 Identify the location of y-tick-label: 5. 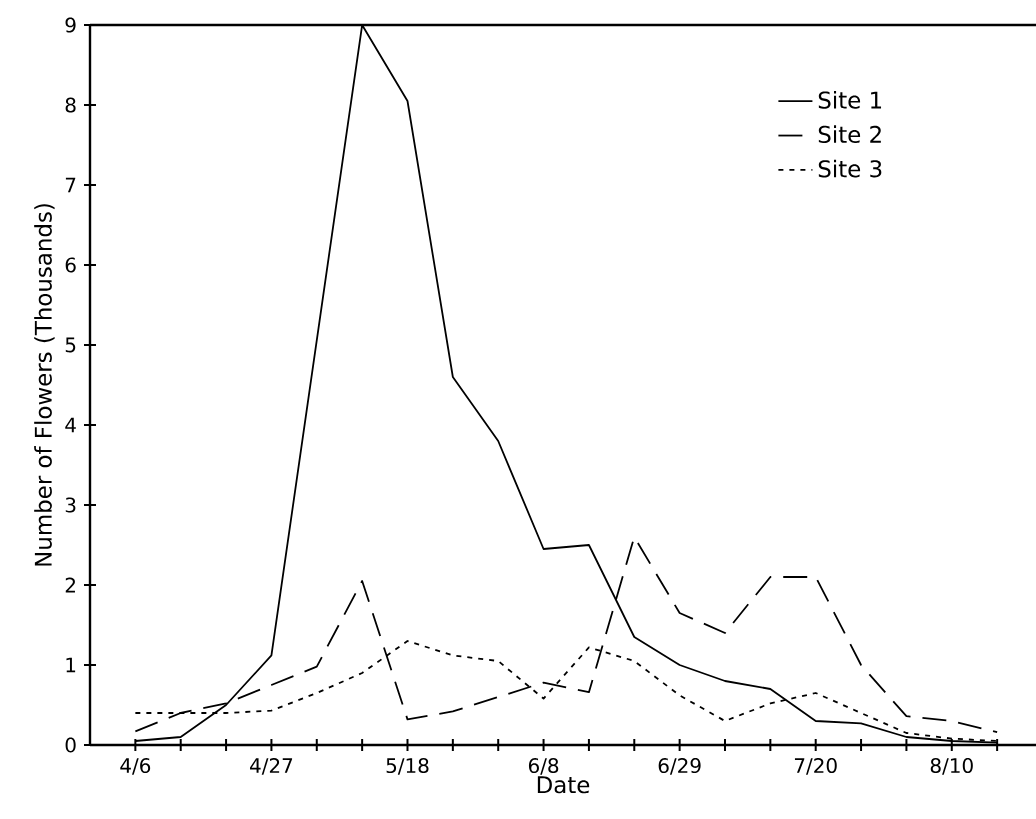
(70, 345).